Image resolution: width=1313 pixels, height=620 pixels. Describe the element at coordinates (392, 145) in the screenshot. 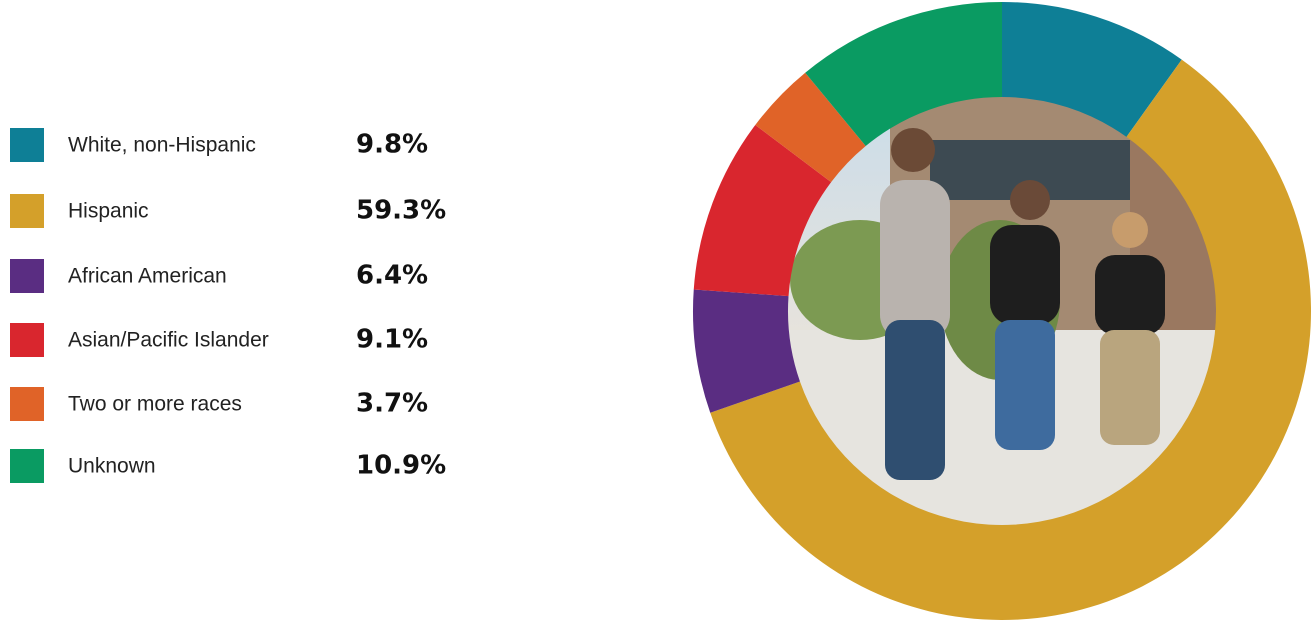

I see `value-label: 9.8%` at that location.